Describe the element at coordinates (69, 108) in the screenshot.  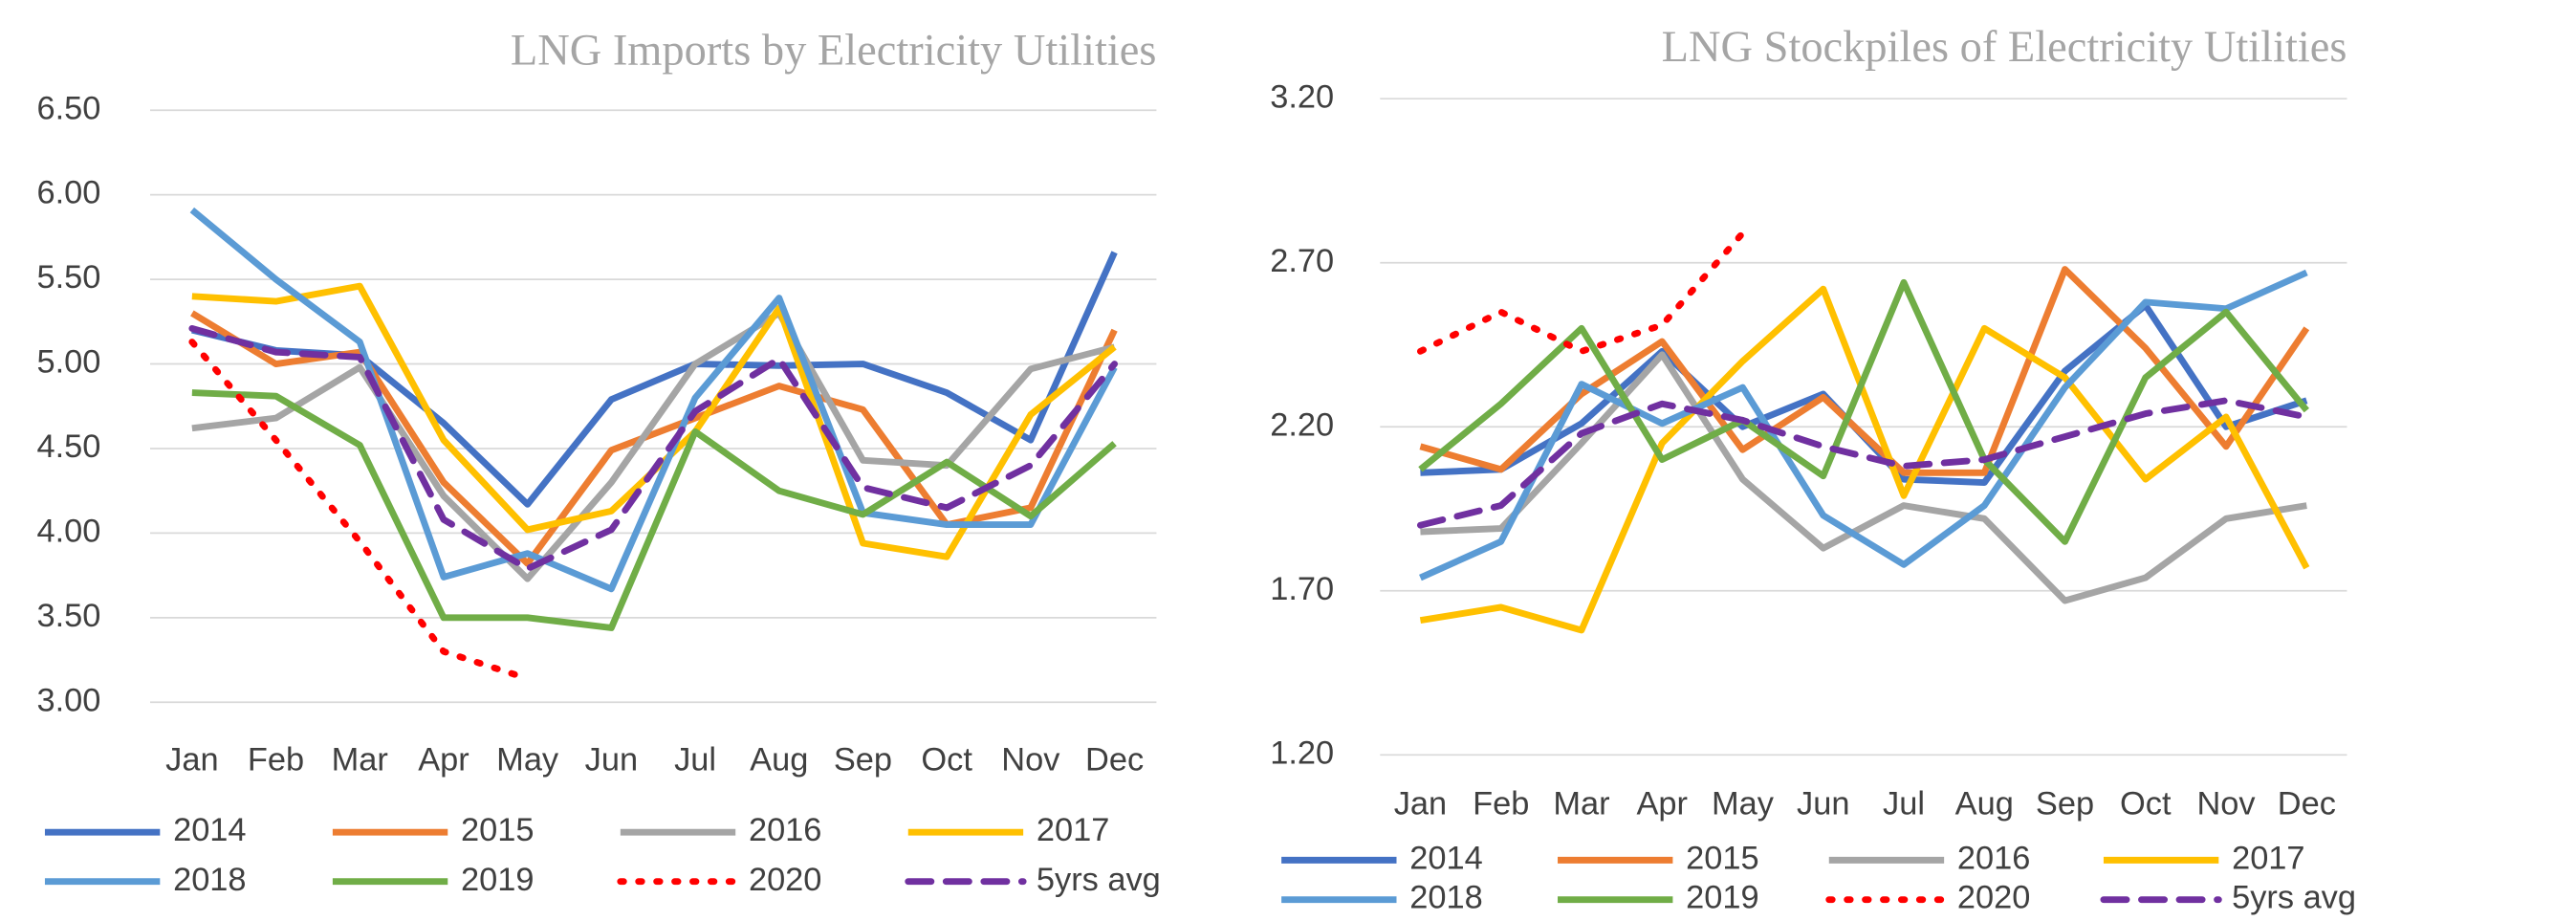
I see `y-tick-label: 6.50` at that location.